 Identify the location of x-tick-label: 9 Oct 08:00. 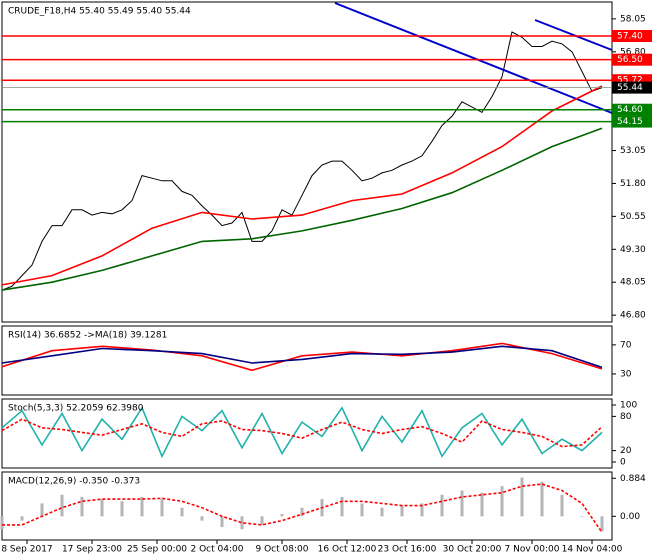
(282, 550).